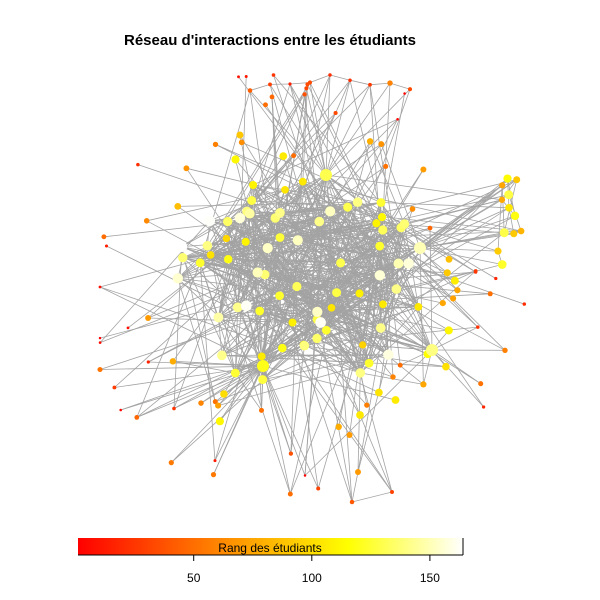 This screenshot has width=600, height=600. Describe the element at coordinates (194, 578) in the screenshot. I see `legend-tick-label: 50` at that location.